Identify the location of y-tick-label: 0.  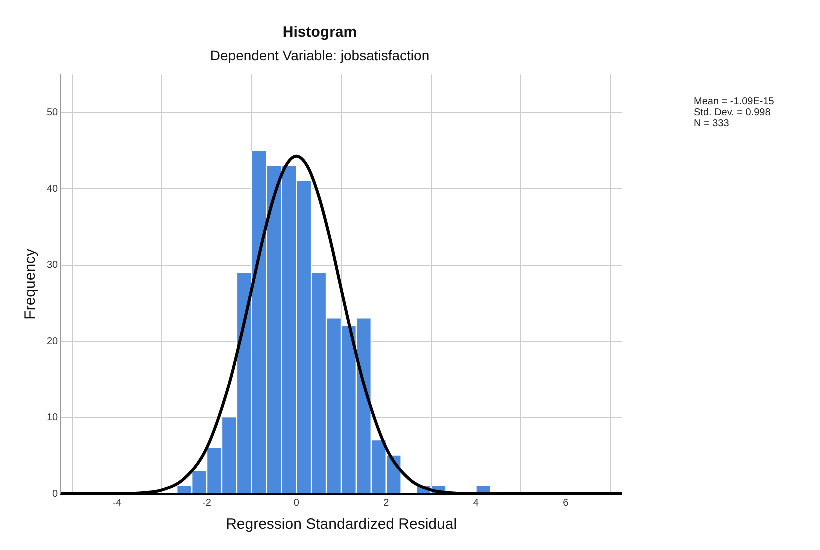
(55, 494).